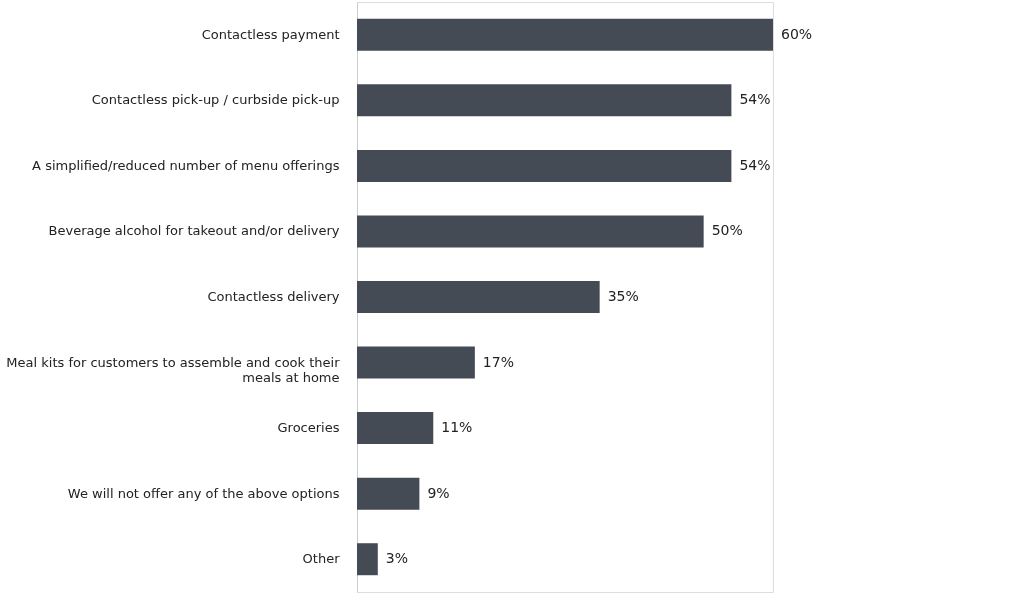  What do you see at coordinates (457, 427) in the screenshot?
I see `data-label: 11%` at bounding box center [457, 427].